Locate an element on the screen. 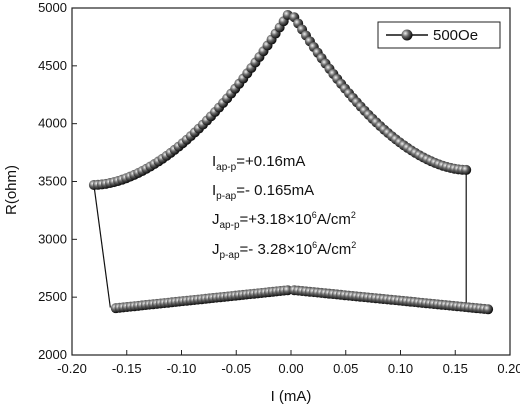 The width and height of the screenshot is (520, 412). legend-entry-500oe: 500Oe is located at coordinates (455, 35).